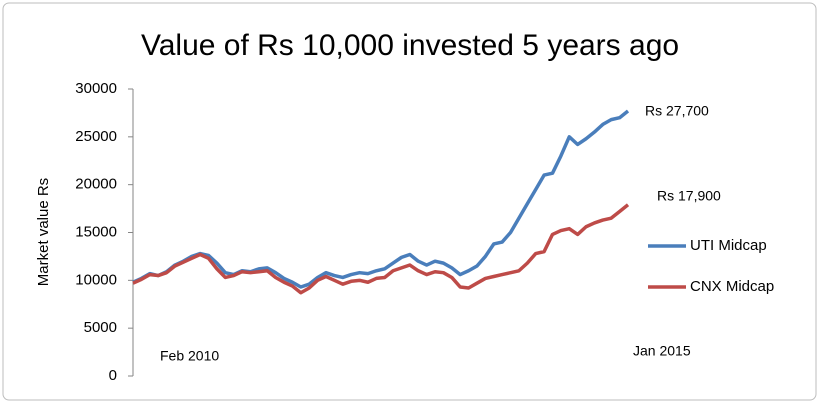  I want to click on legend-label: UTI Midcap, so click(728, 245).